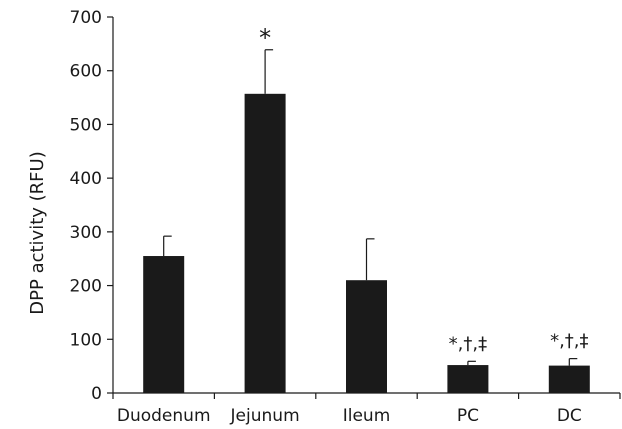 The height and width of the screenshot is (429, 622). I want to click on annotation-jejunum: *, so click(265, 38).